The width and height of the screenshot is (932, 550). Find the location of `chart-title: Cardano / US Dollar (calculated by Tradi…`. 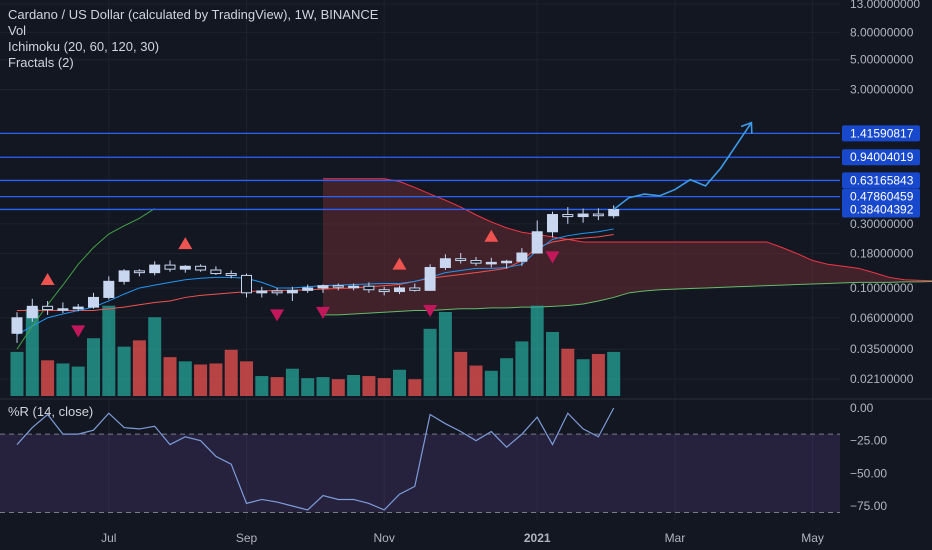

chart-title: Cardano / US Dollar (calculated by Tradi… is located at coordinates (193, 14).